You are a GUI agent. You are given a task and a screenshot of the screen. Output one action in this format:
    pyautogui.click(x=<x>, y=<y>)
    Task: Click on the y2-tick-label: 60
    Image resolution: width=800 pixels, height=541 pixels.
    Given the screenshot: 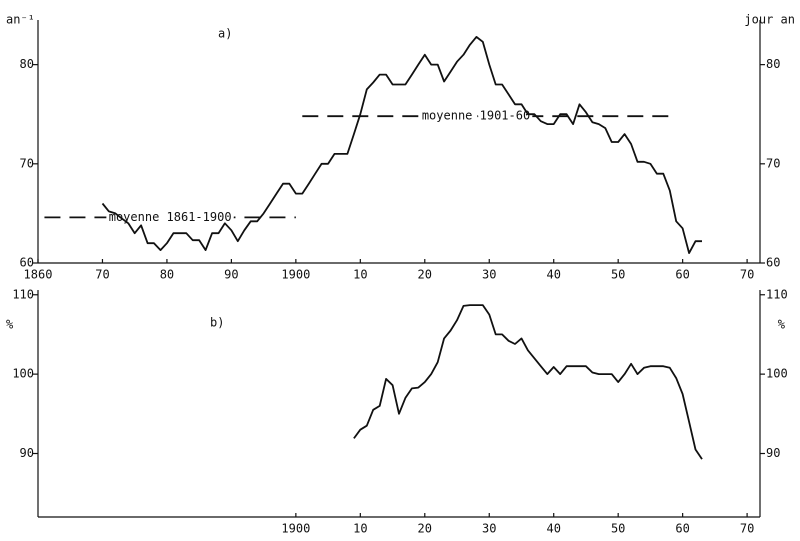 What is the action you would take?
    pyautogui.click(x=773, y=263)
    